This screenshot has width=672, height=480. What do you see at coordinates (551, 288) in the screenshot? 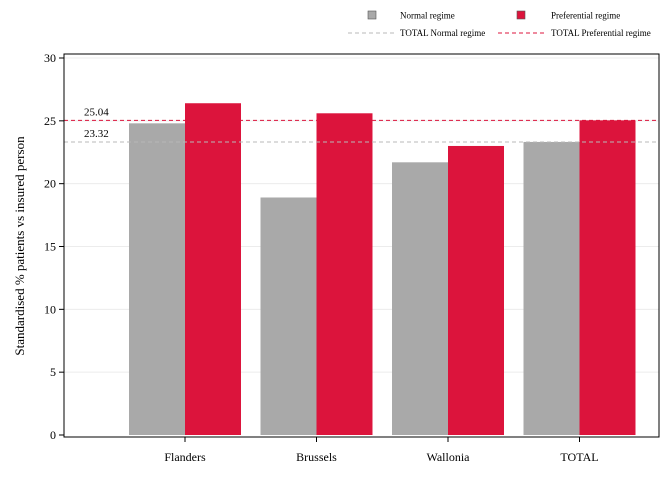
I see `bar-normal-total` at bounding box center [551, 288].